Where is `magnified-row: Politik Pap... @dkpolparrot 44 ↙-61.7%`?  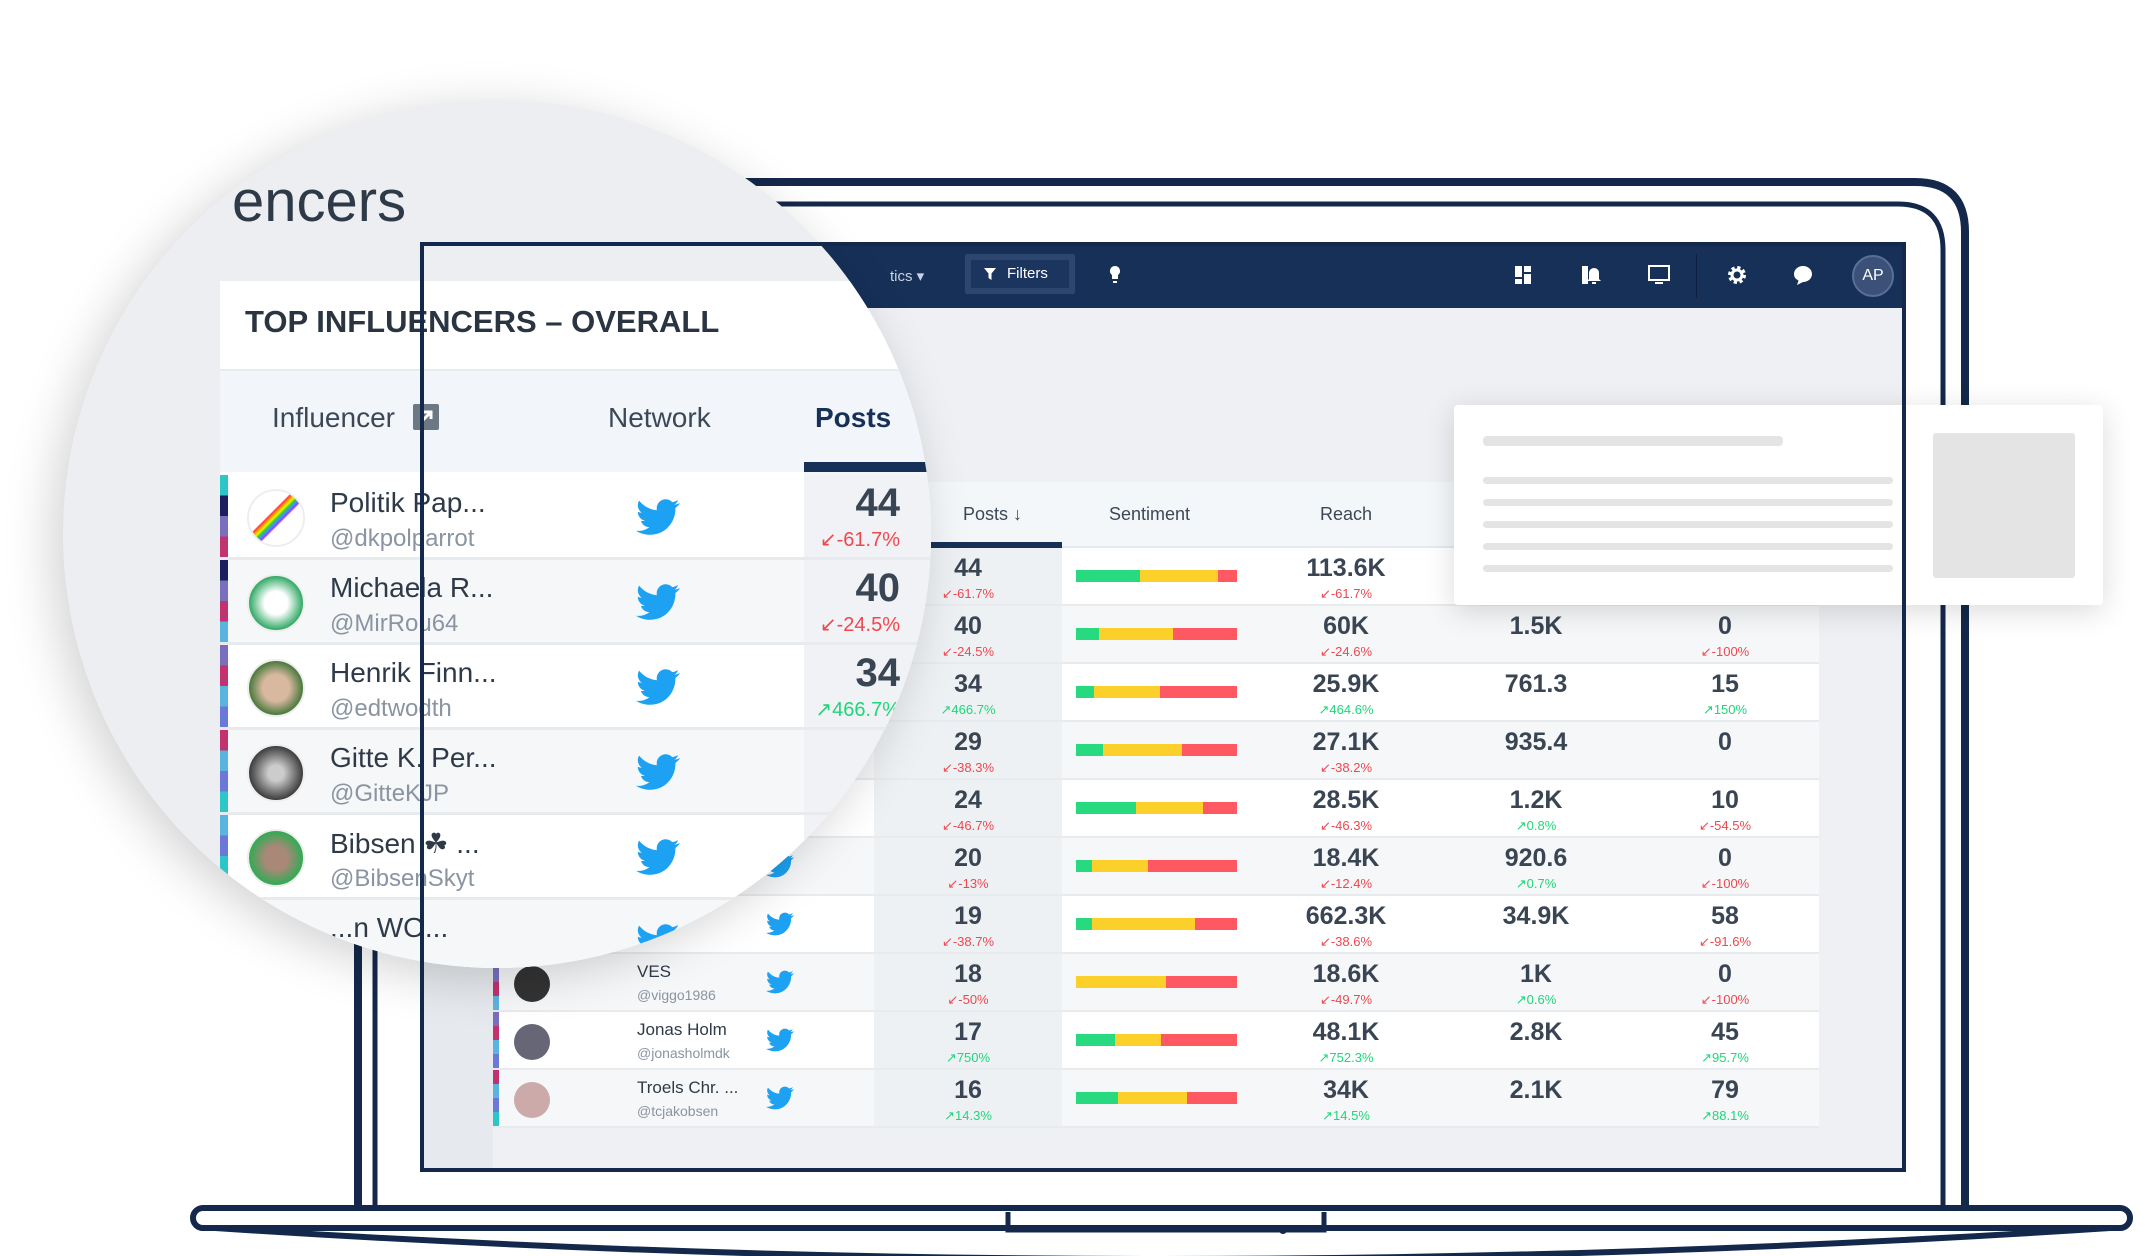 magnified-row: Politik Pap... @dkpolparrot 44 ↙-61.7% is located at coordinates (575, 517).